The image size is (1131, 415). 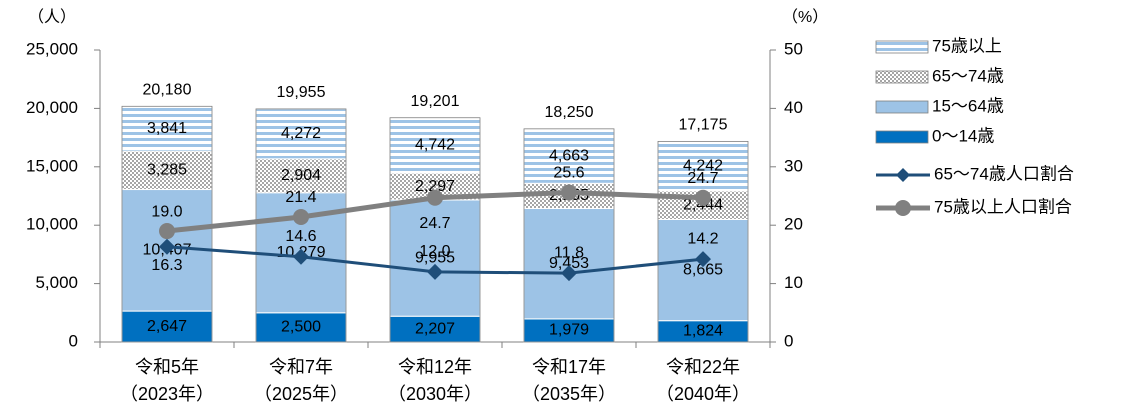 What do you see at coordinates (434, 251) in the screenshot?
I see `line-value-label: 12.0` at bounding box center [434, 251].